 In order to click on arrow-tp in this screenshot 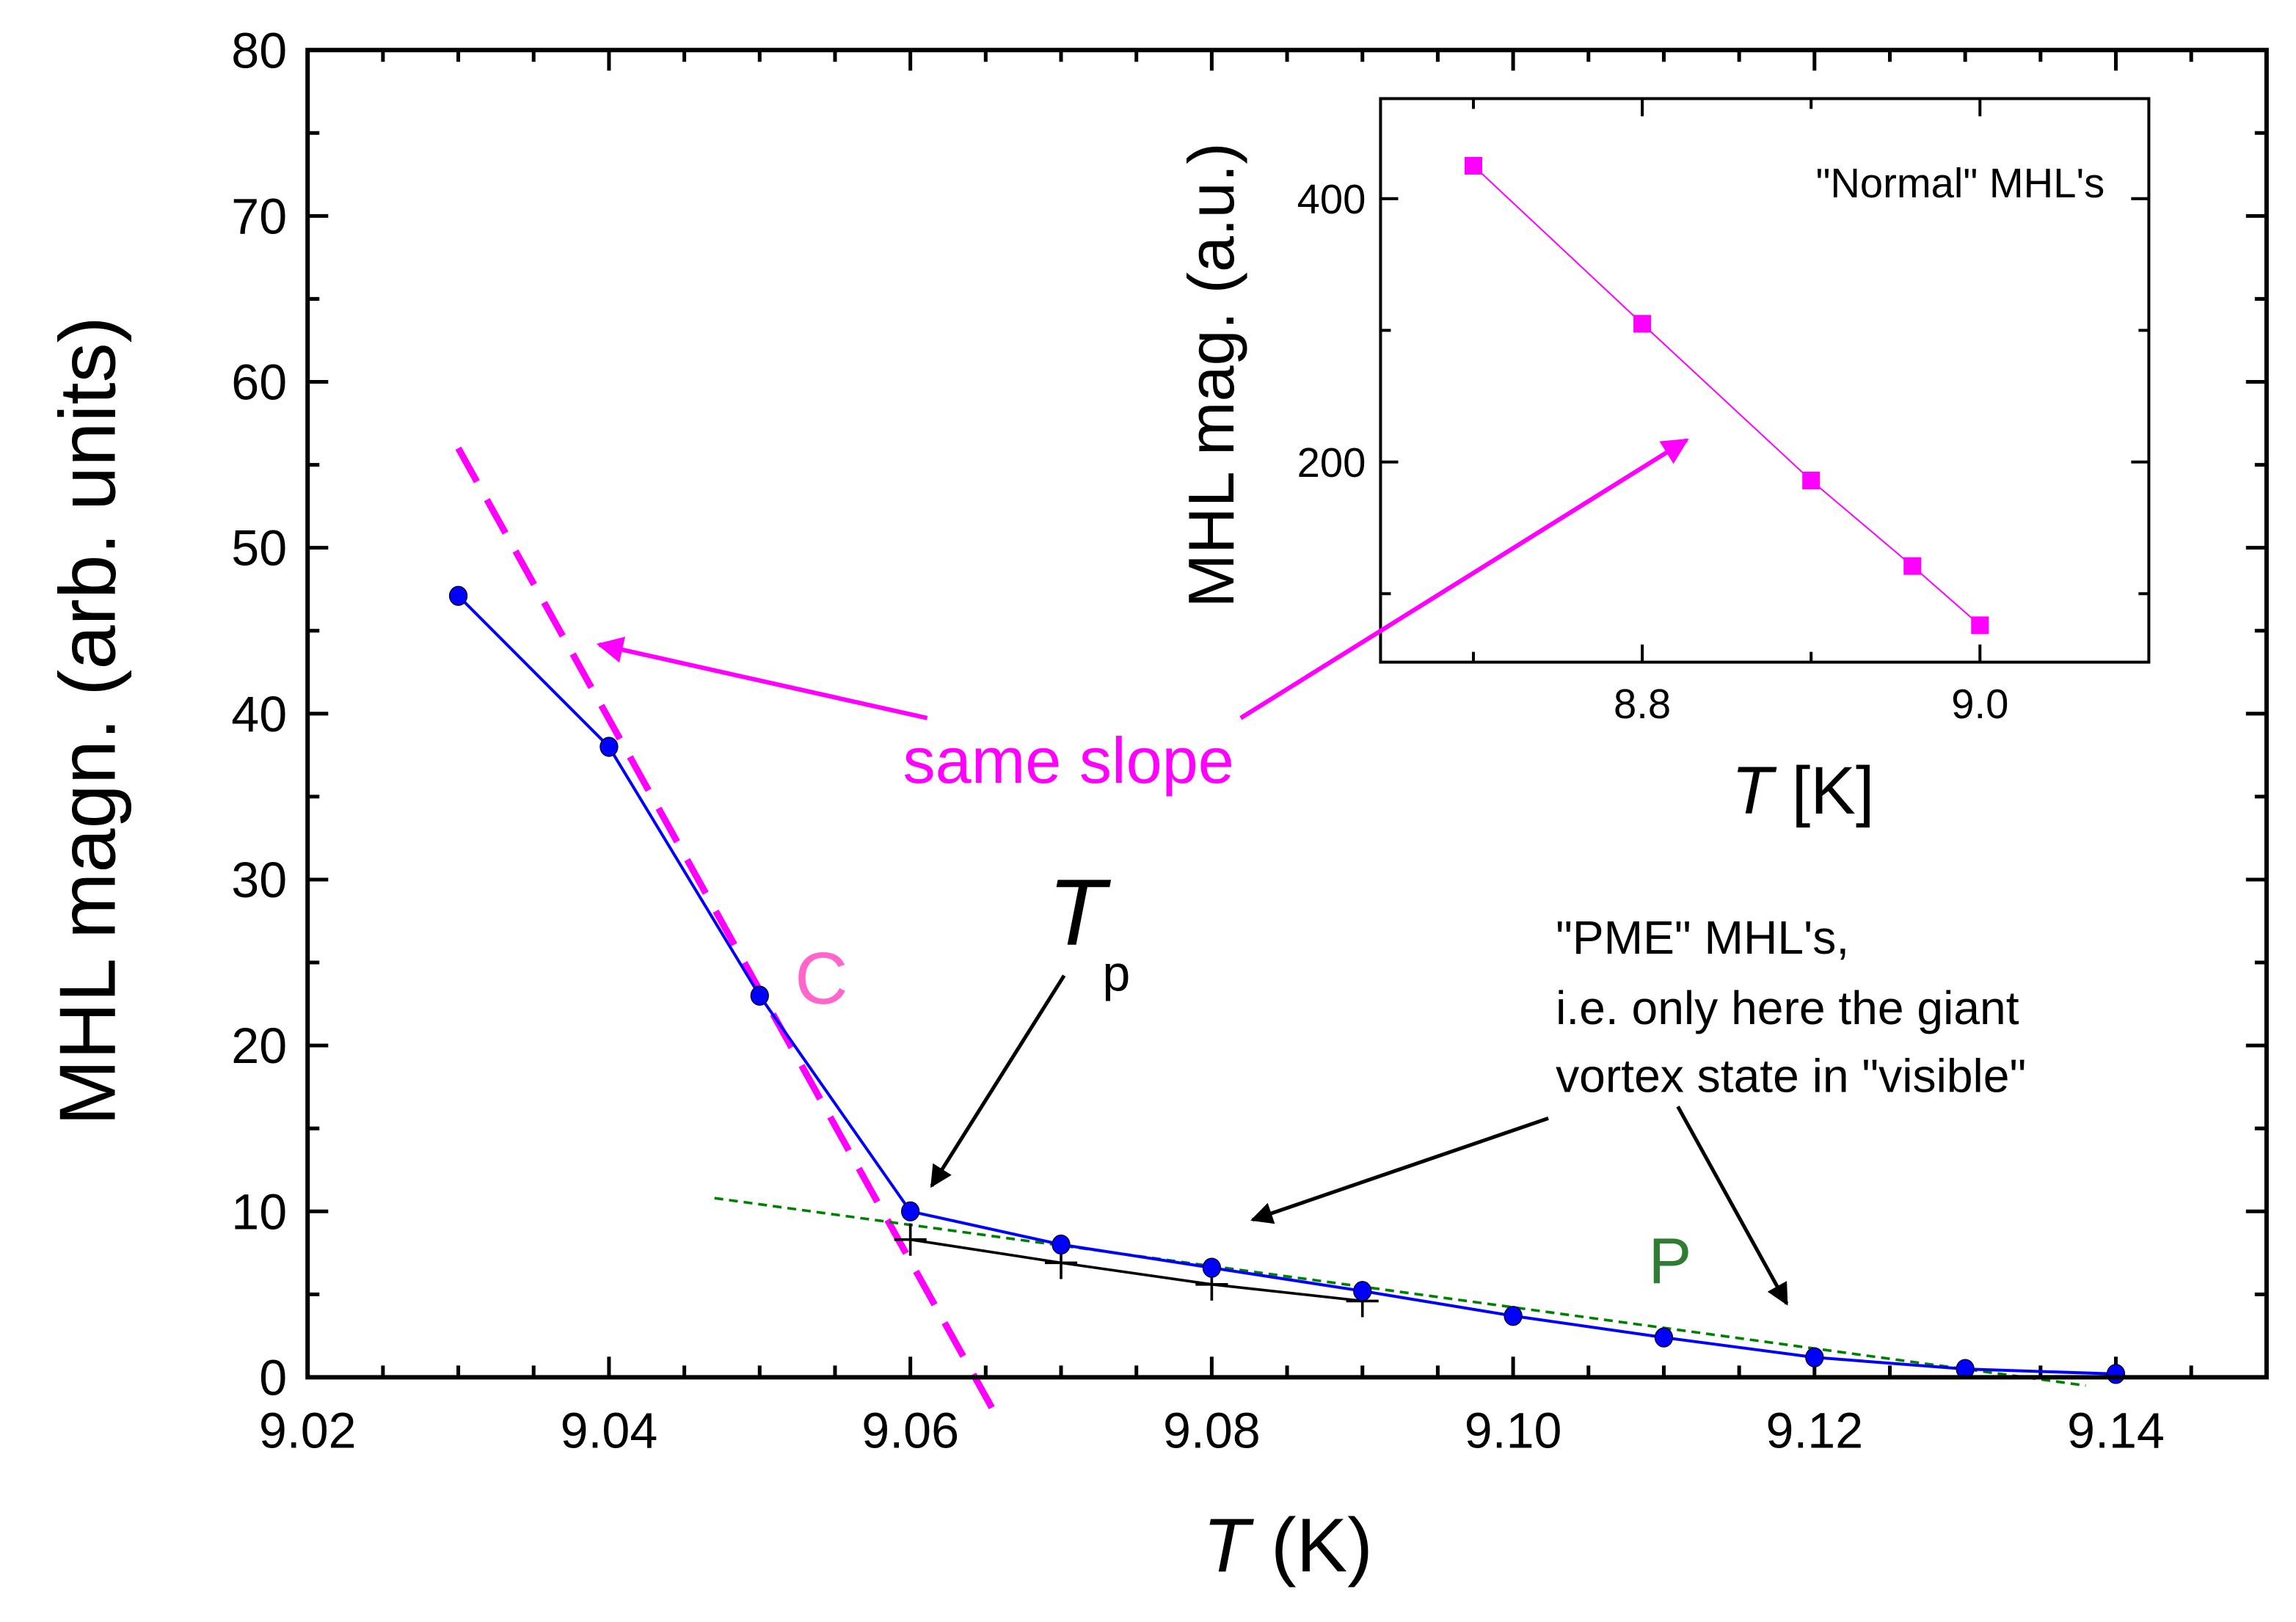, I will do `click(998, 1081)`.